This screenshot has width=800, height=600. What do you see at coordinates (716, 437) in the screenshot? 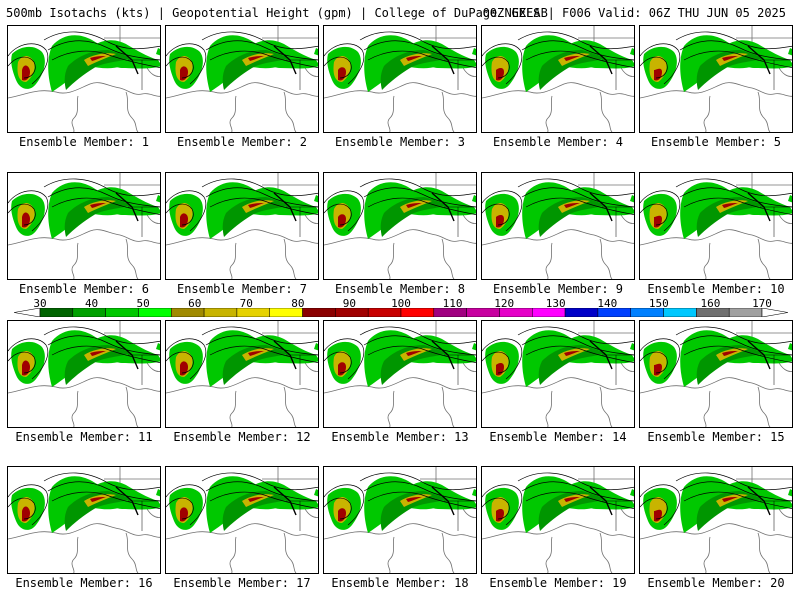
I see `member-label: Ensemble Member: 15` at bounding box center [716, 437].